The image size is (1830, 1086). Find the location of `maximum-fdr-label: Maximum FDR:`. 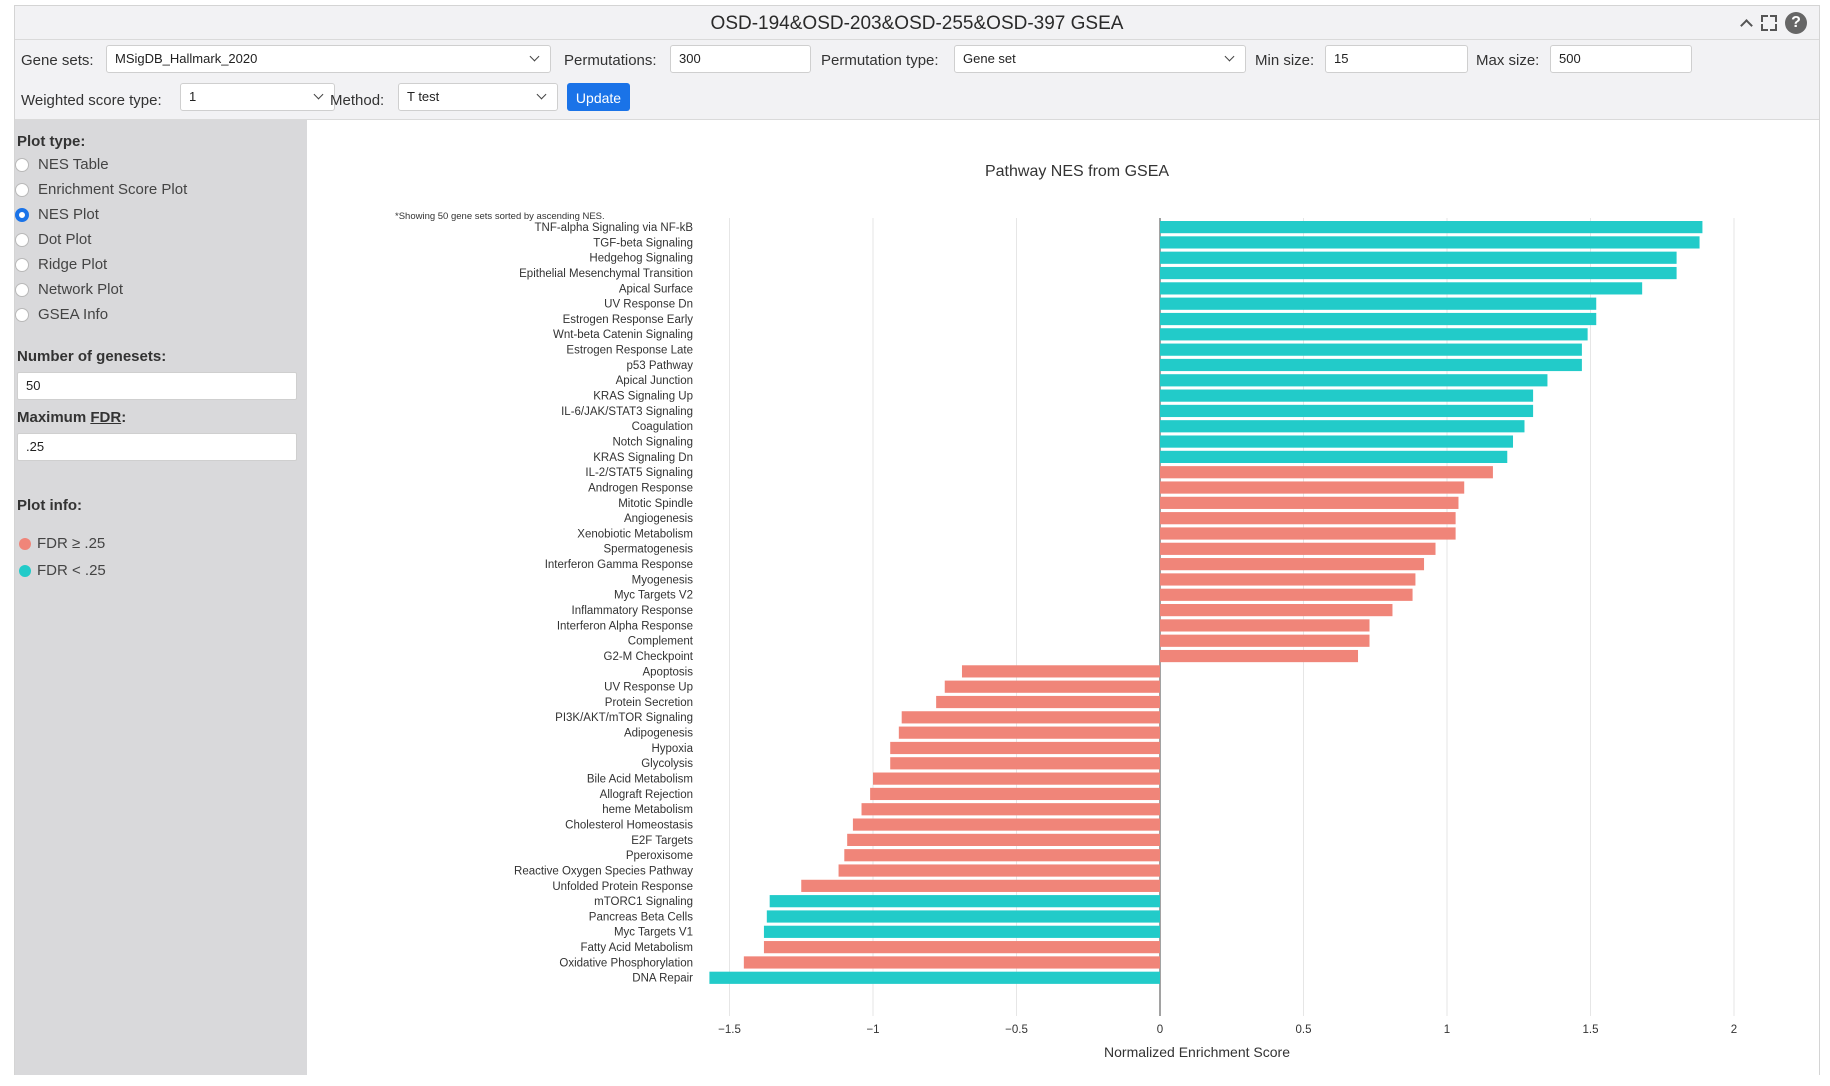

maximum-fdr-label: Maximum FDR: is located at coordinates (71, 417).